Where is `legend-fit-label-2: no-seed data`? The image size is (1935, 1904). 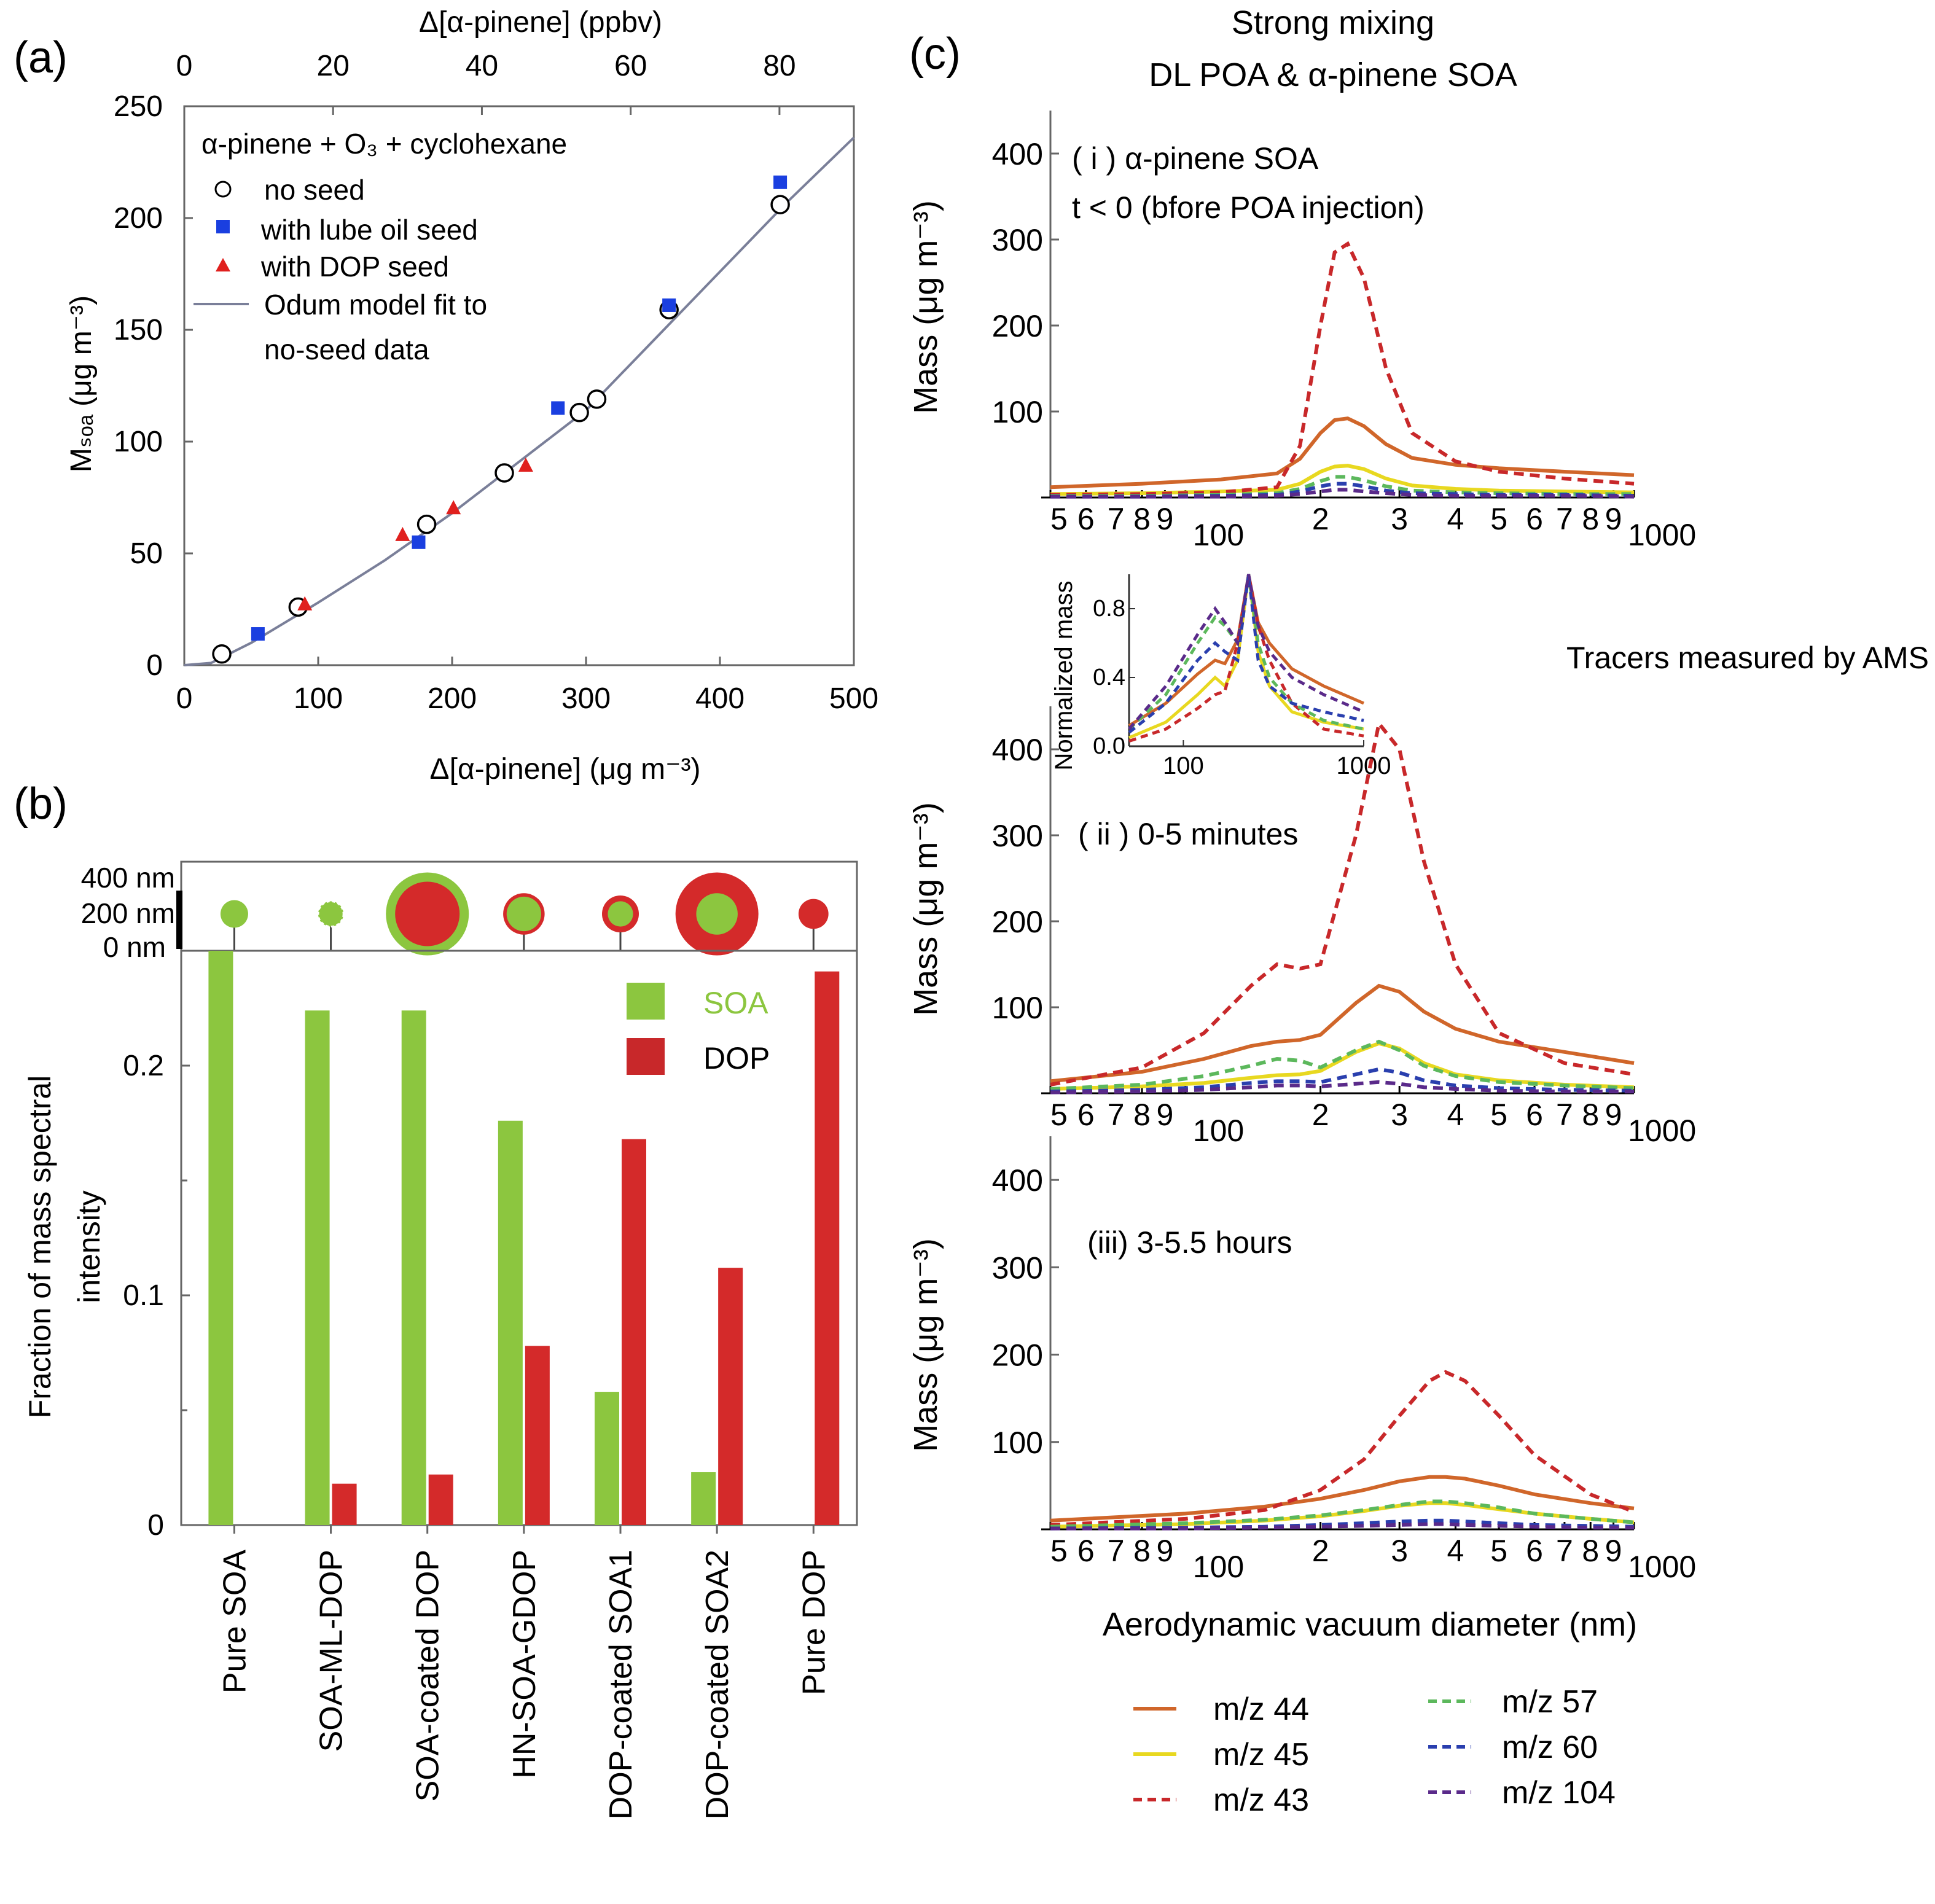 legend-fit-label-2: no-seed data is located at coordinates (346, 349).